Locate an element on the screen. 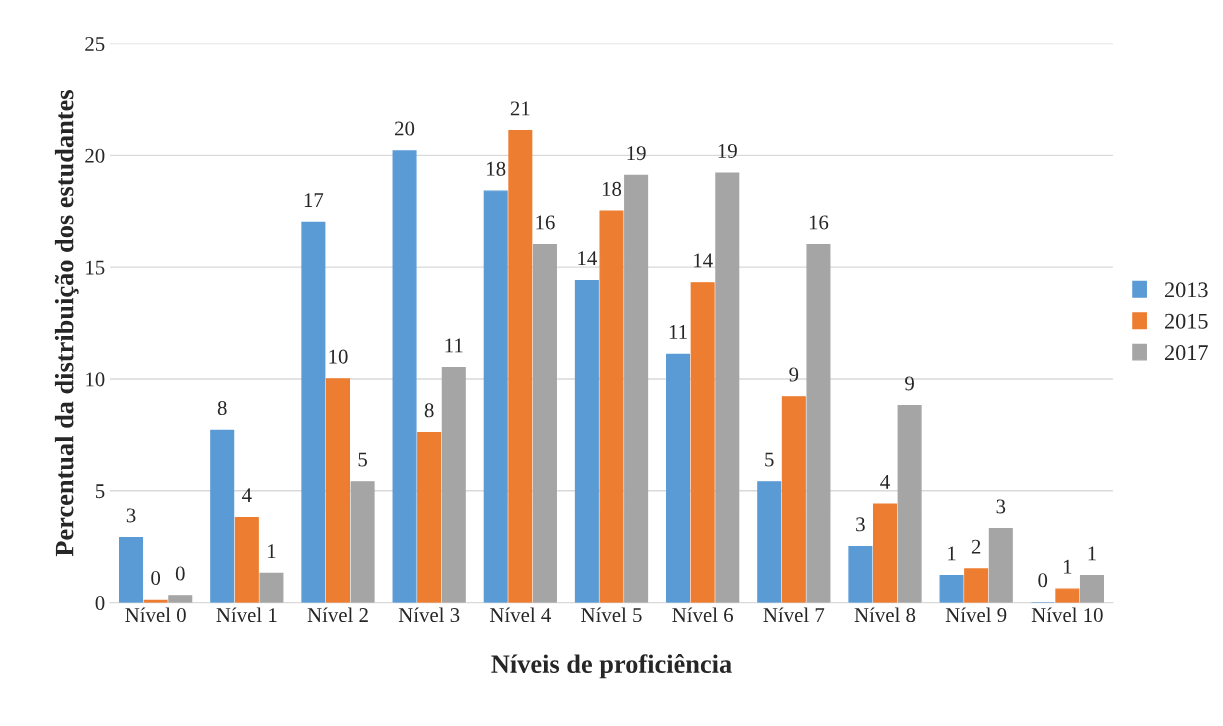 This screenshot has width=1223, height=726. y-tick-label: 20 is located at coordinates (95, 155).